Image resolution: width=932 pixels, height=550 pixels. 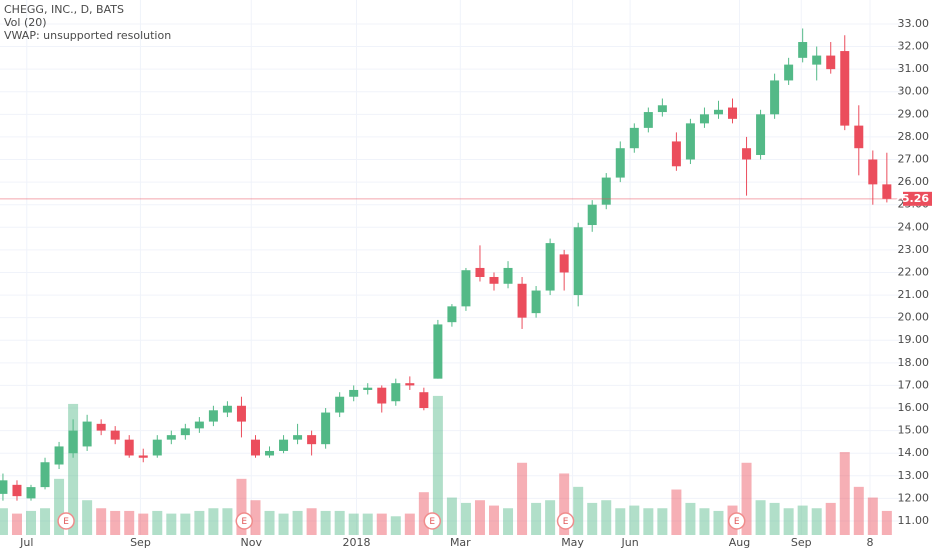 What do you see at coordinates (914, 475) in the screenshot?
I see `y-tick-label: 13.00` at bounding box center [914, 475].